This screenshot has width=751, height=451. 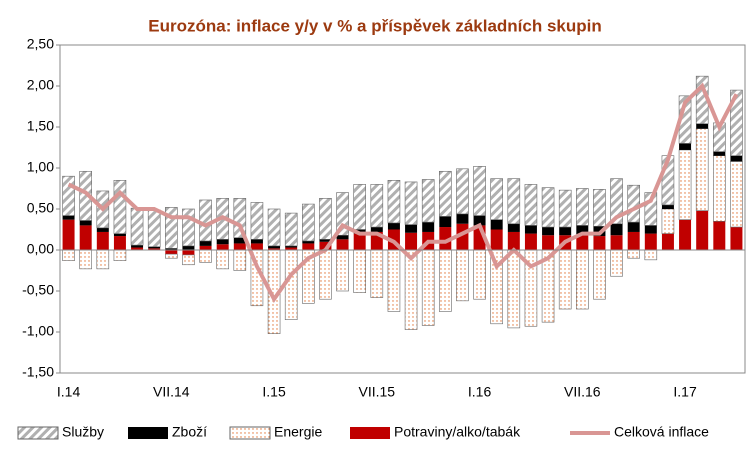 What do you see at coordinates (189, 432) in the screenshot?
I see `legend-label: Zboží` at bounding box center [189, 432].